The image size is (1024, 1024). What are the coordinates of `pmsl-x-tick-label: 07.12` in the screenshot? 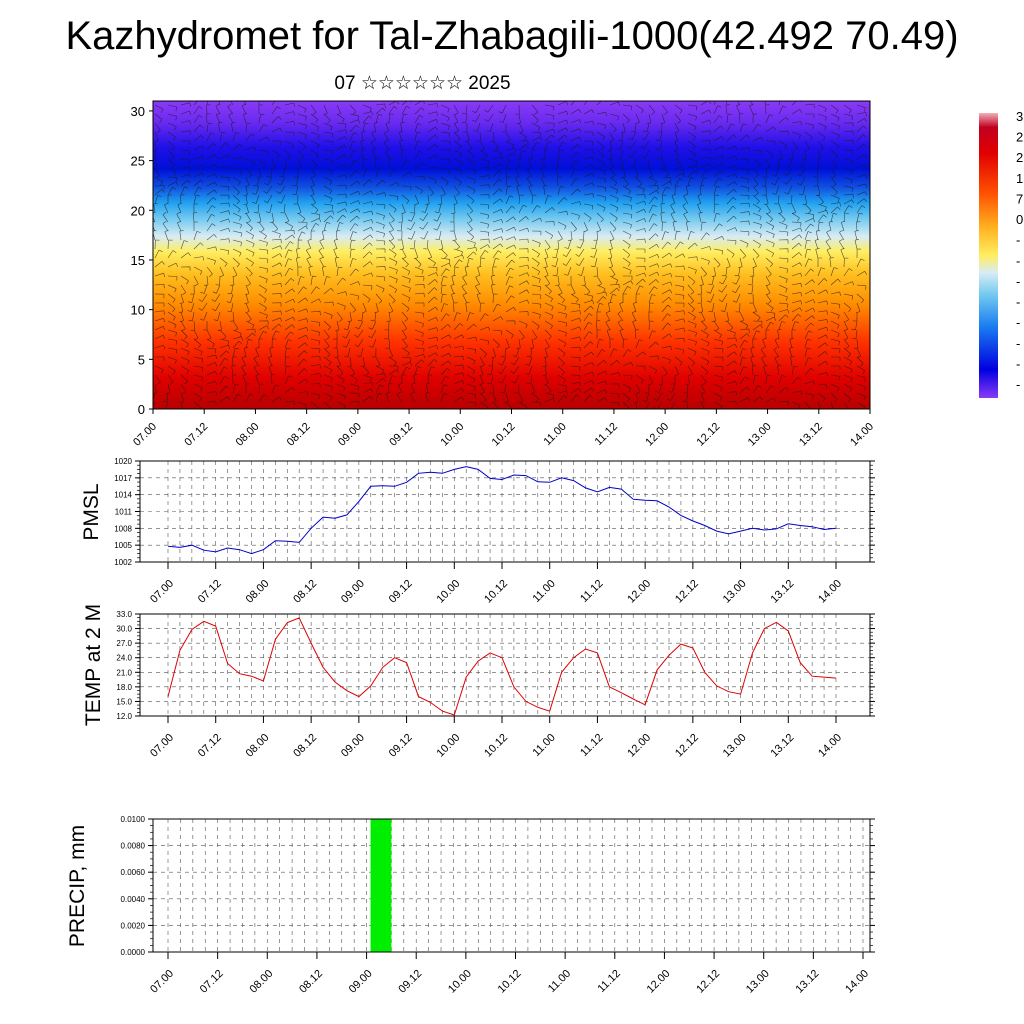 It's located at (210, 592).